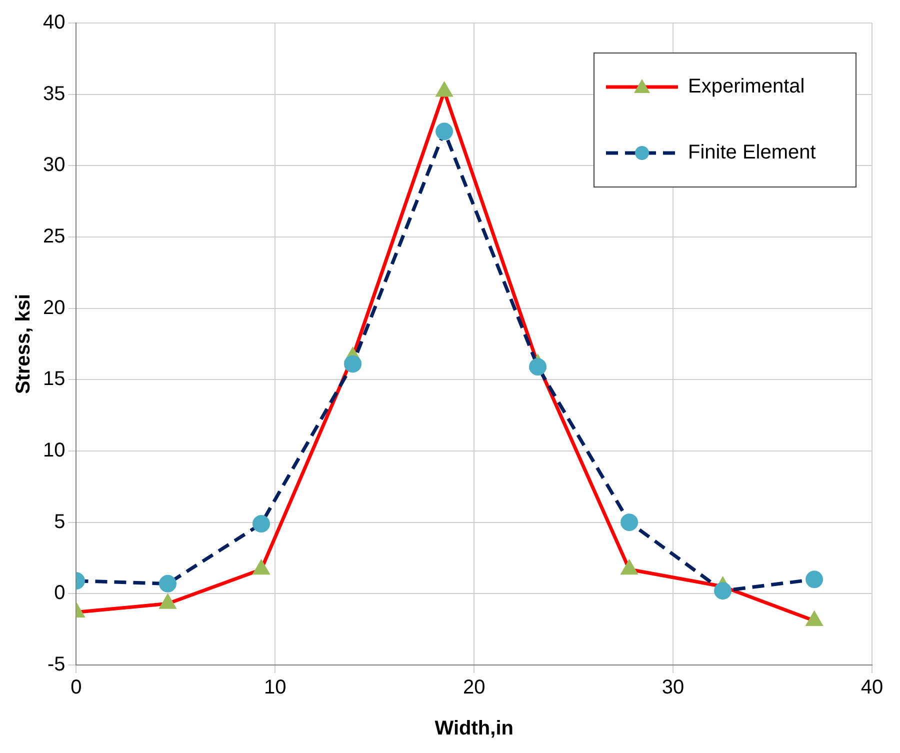 The width and height of the screenshot is (900, 753). I want to click on x-tick-label: 30, so click(673, 687).